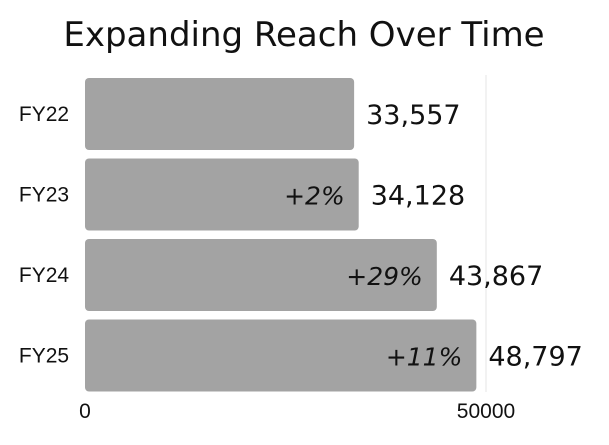  Describe the element at coordinates (424, 357) in the screenshot. I see `change-label-fy25: +11%` at that location.